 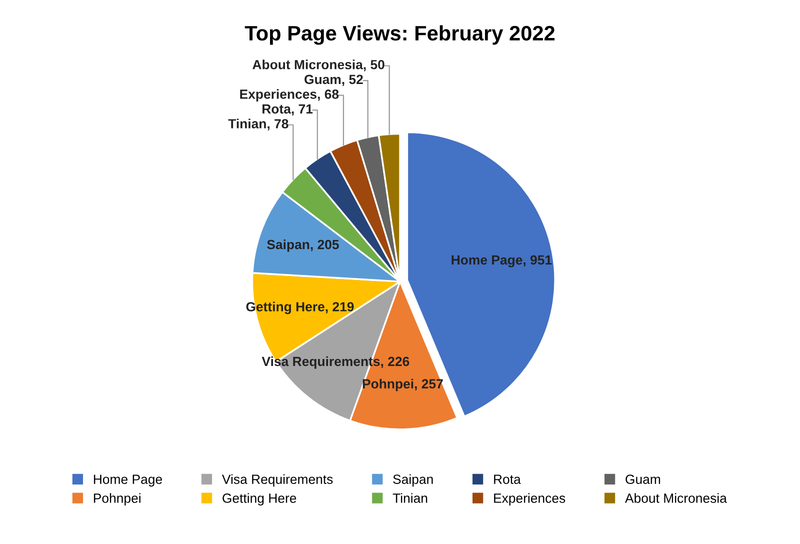 What do you see at coordinates (258, 124) in the screenshot?
I see `data-label: Tinian, 78` at bounding box center [258, 124].